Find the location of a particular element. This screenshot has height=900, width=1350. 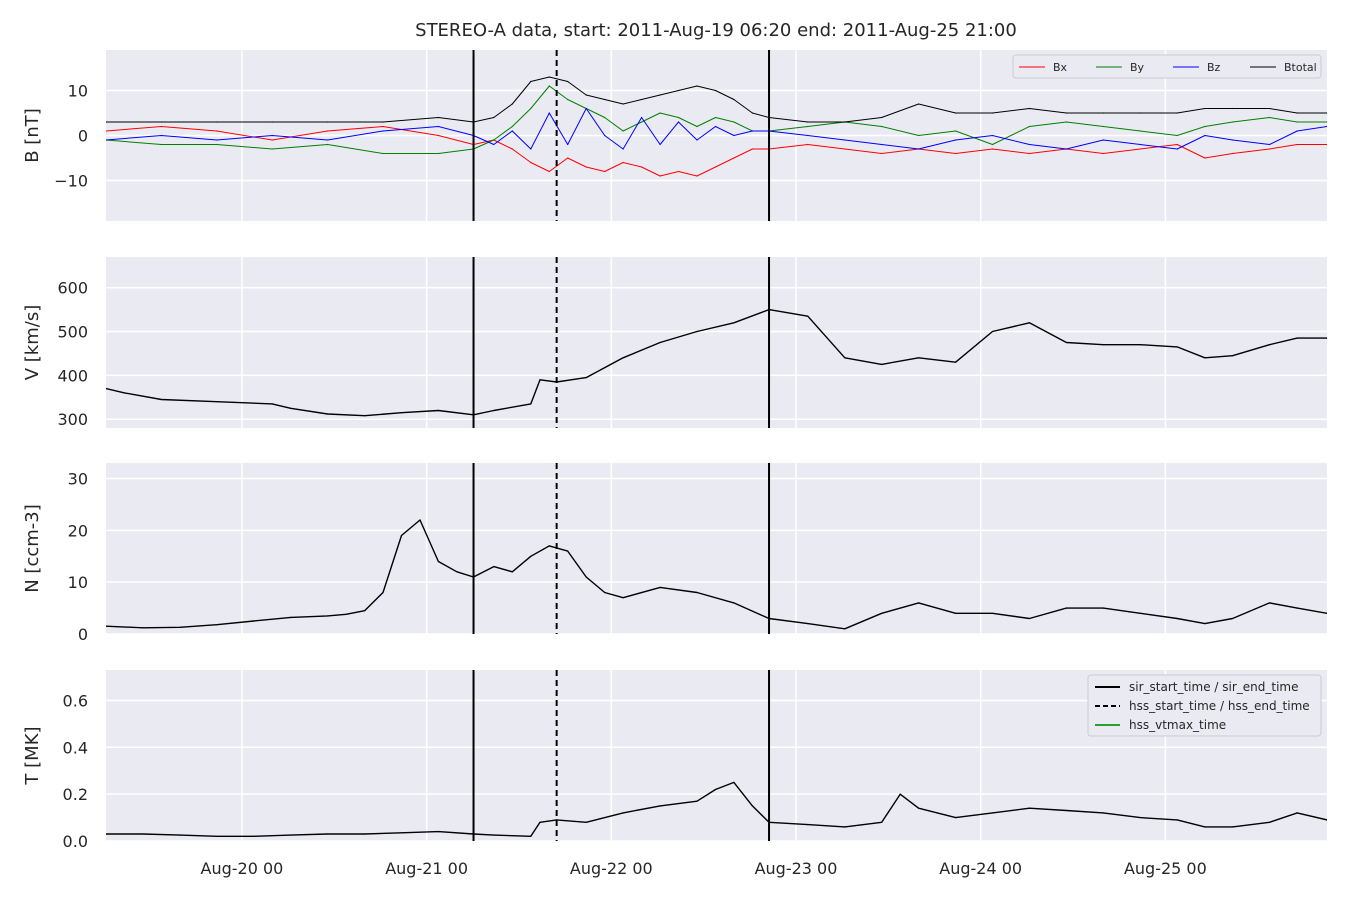

y-axis-label: V [km/s] is located at coordinates (32, 342).